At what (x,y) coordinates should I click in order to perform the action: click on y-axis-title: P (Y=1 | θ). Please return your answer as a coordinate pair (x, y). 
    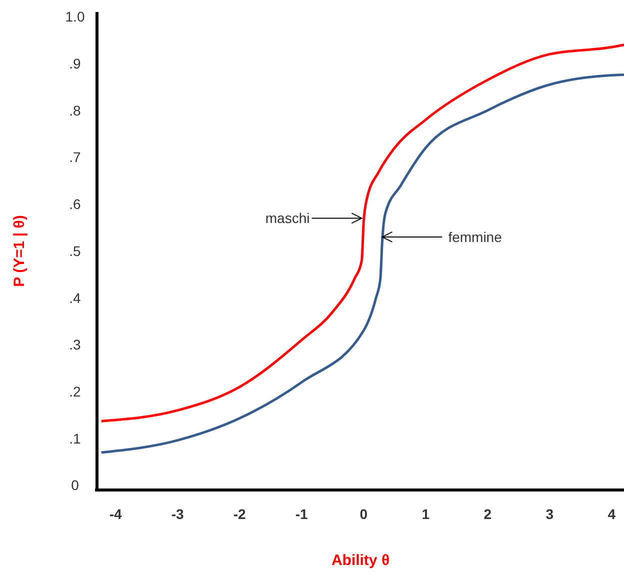
    Looking at the image, I should click on (19, 251).